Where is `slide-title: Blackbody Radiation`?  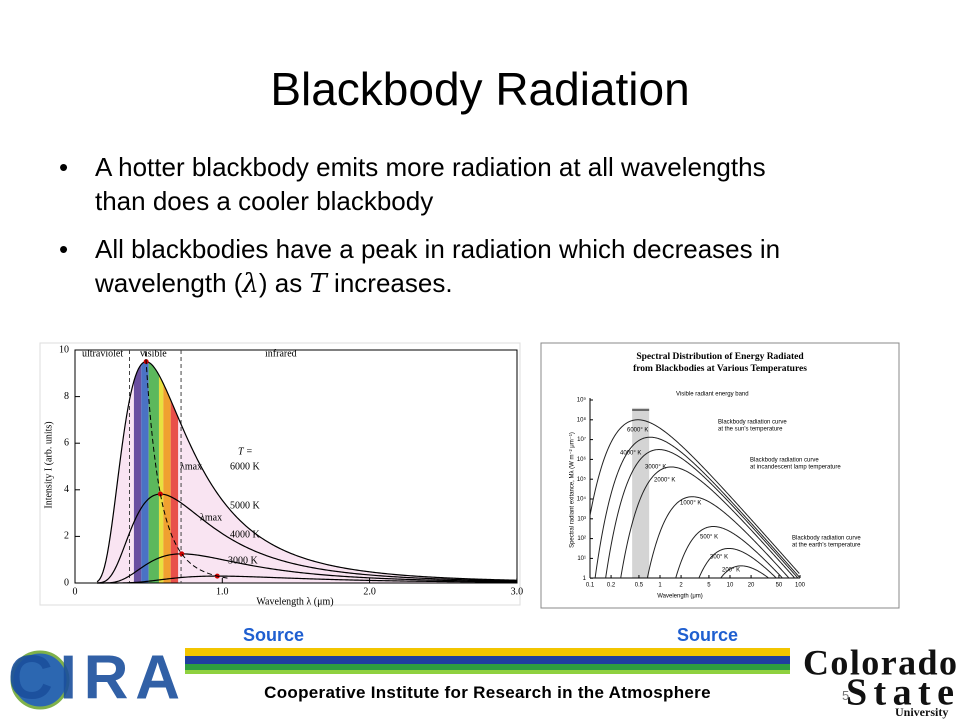
slide-title: Blackbody Radiation is located at coordinates (480, 89).